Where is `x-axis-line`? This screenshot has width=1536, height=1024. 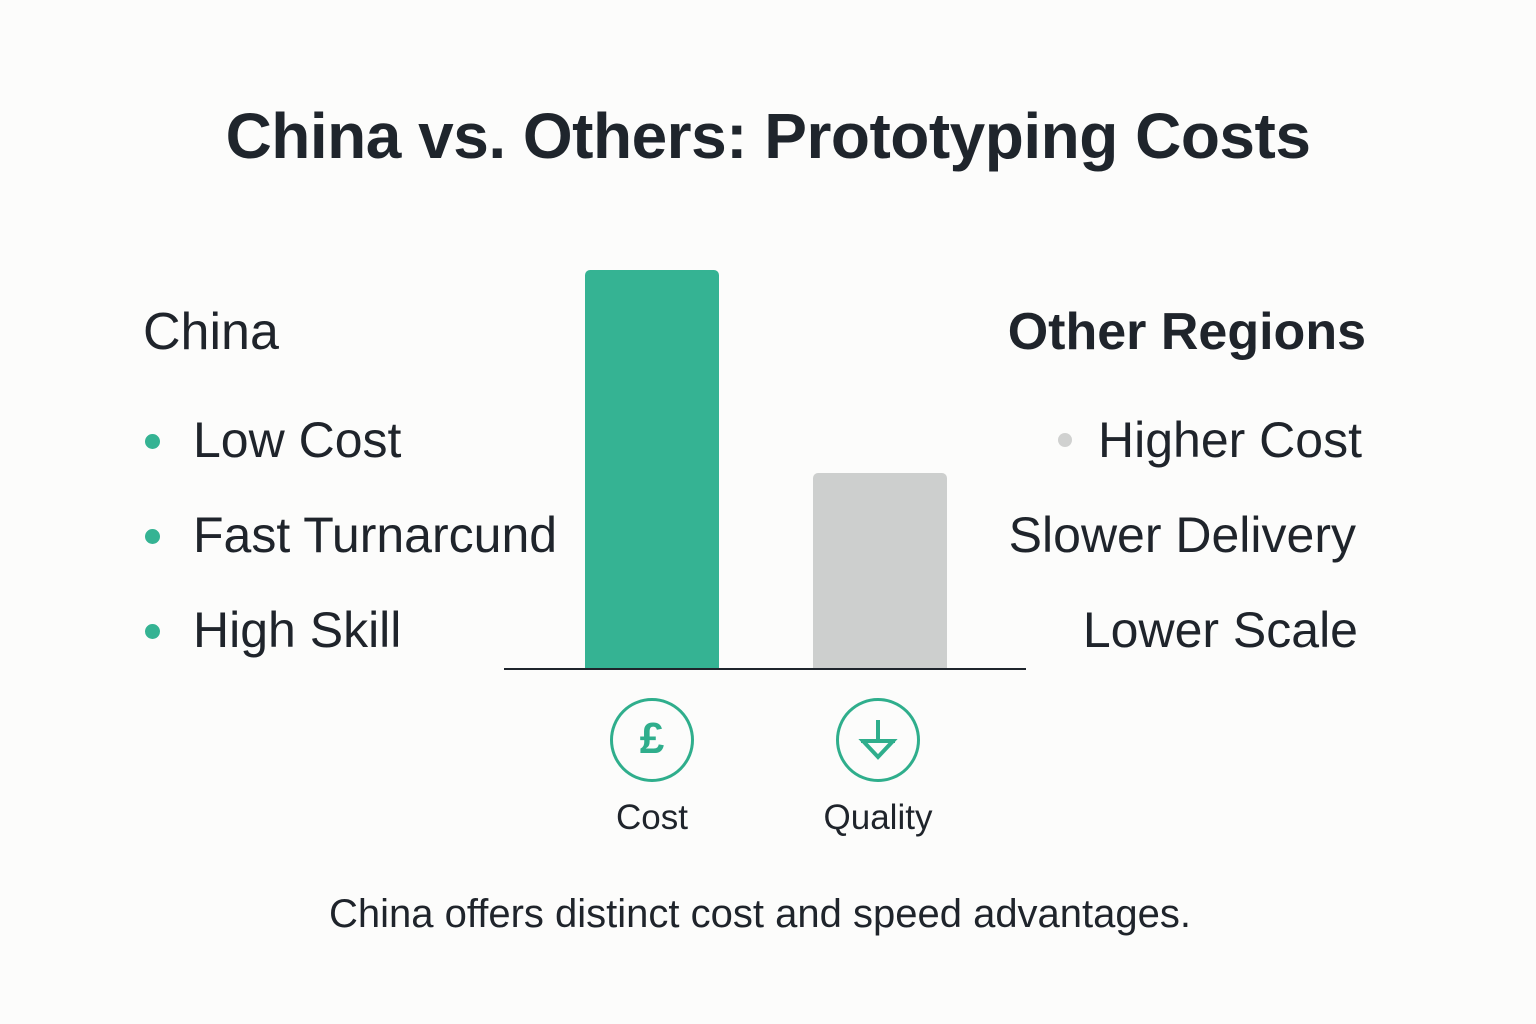
x-axis-line is located at coordinates (765, 669).